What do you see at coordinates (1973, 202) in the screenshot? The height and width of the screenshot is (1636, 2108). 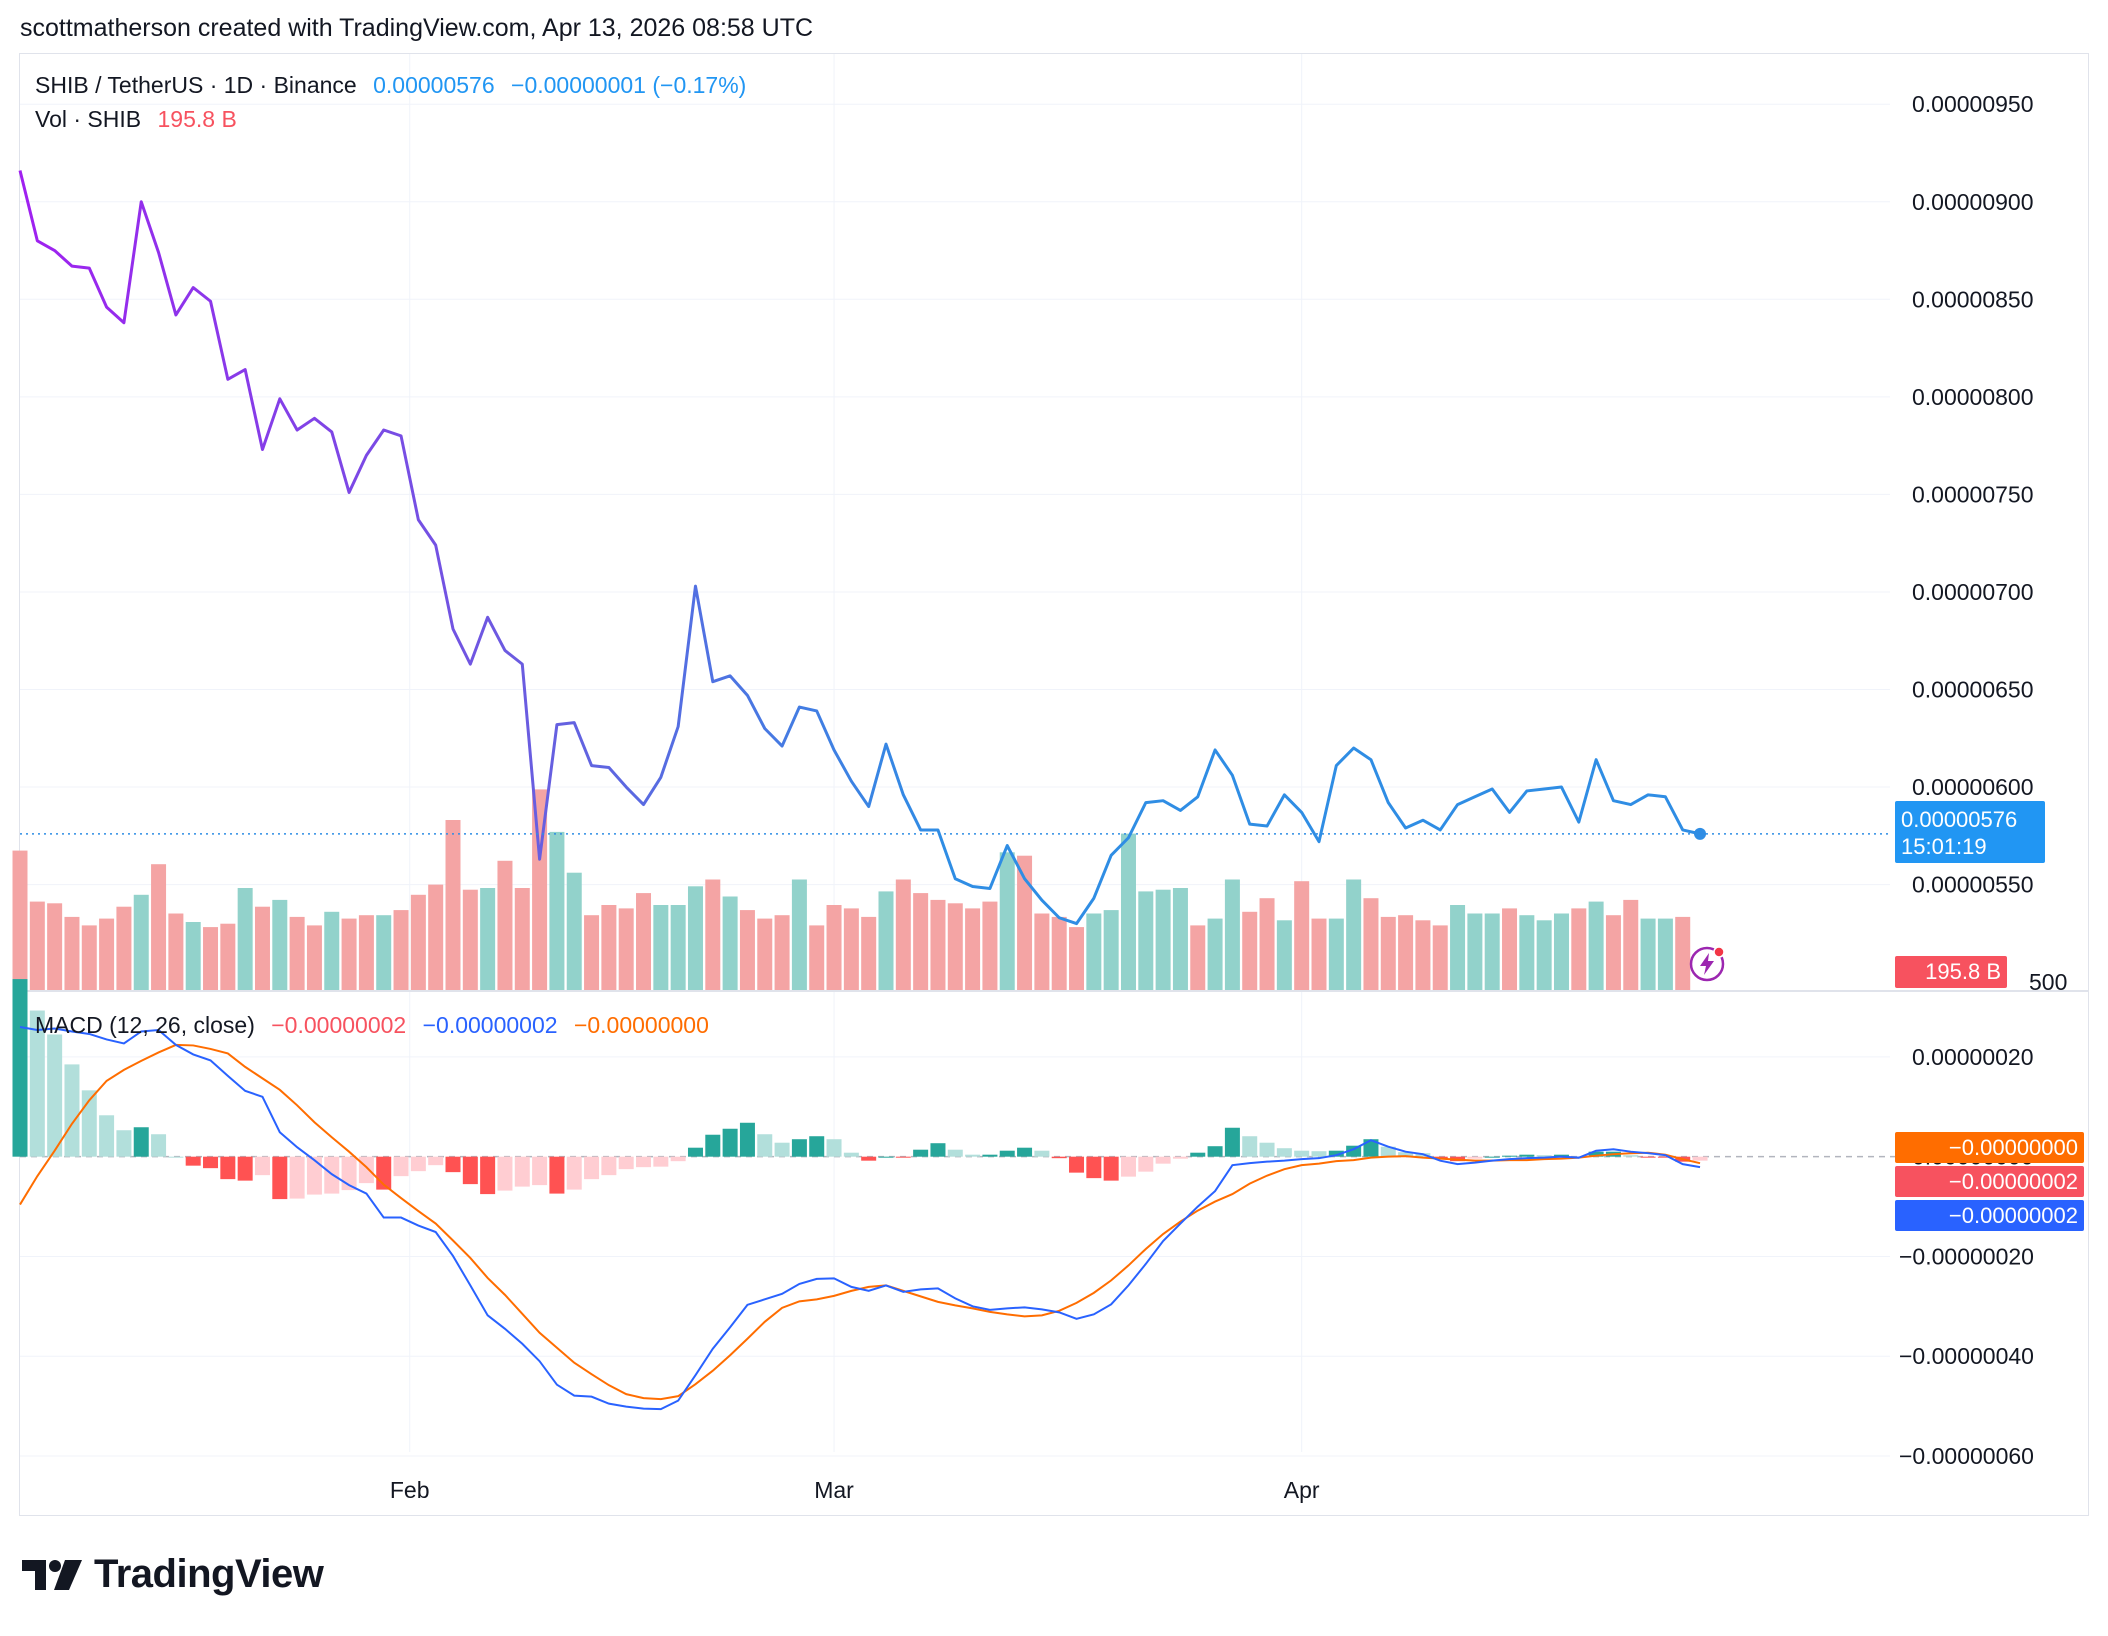 I see `price-axis-label: 0.00000900` at bounding box center [1973, 202].